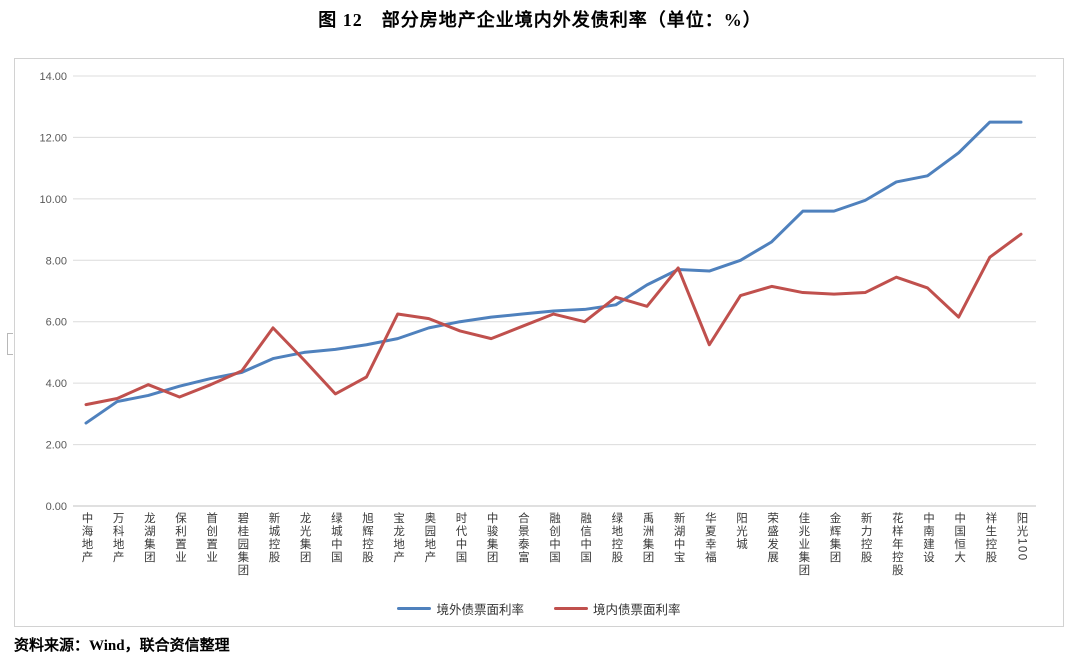 The height and width of the screenshot is (665, 1080). Describe the element at coordinates (896, 544) in the screenshot. I see `x-axis-label: 花样年控股` at that location.